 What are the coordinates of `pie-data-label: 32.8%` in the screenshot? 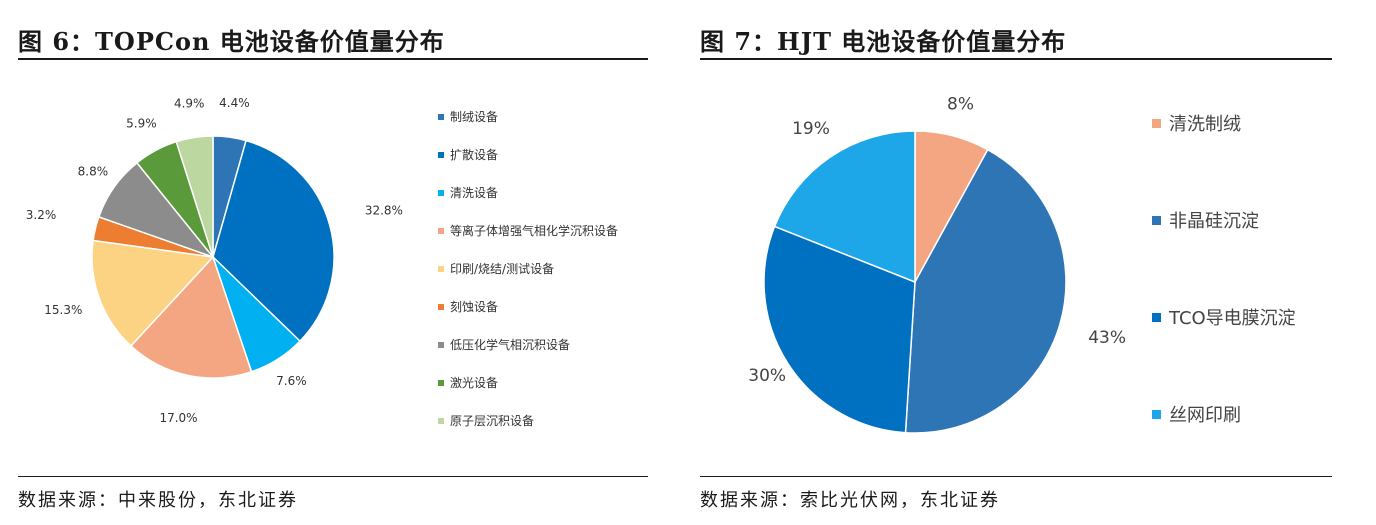 It's located at (384, 211).